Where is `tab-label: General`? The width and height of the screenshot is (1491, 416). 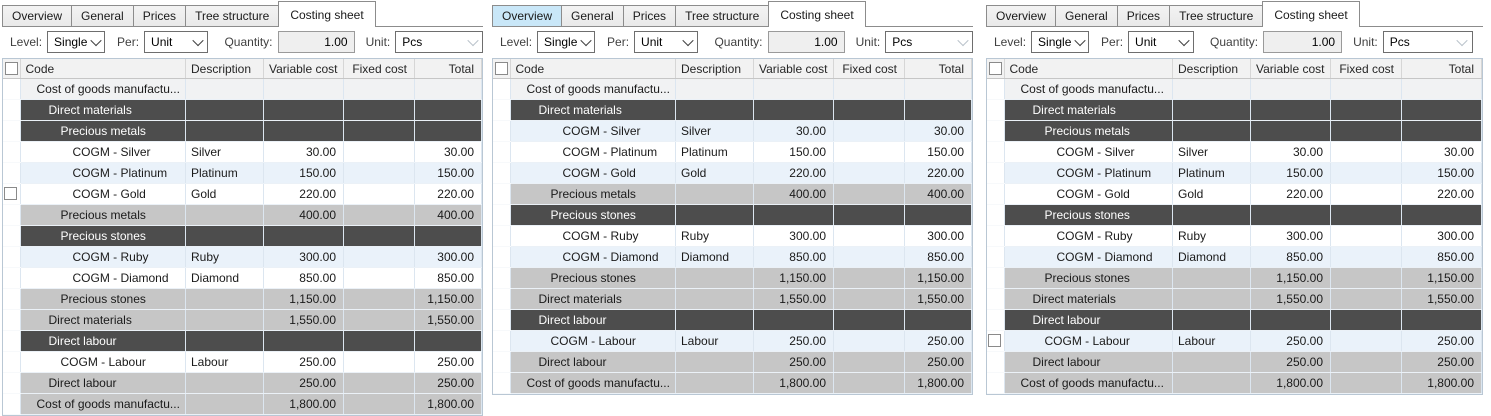
tab-label: General is located at coordinates (102, 16).